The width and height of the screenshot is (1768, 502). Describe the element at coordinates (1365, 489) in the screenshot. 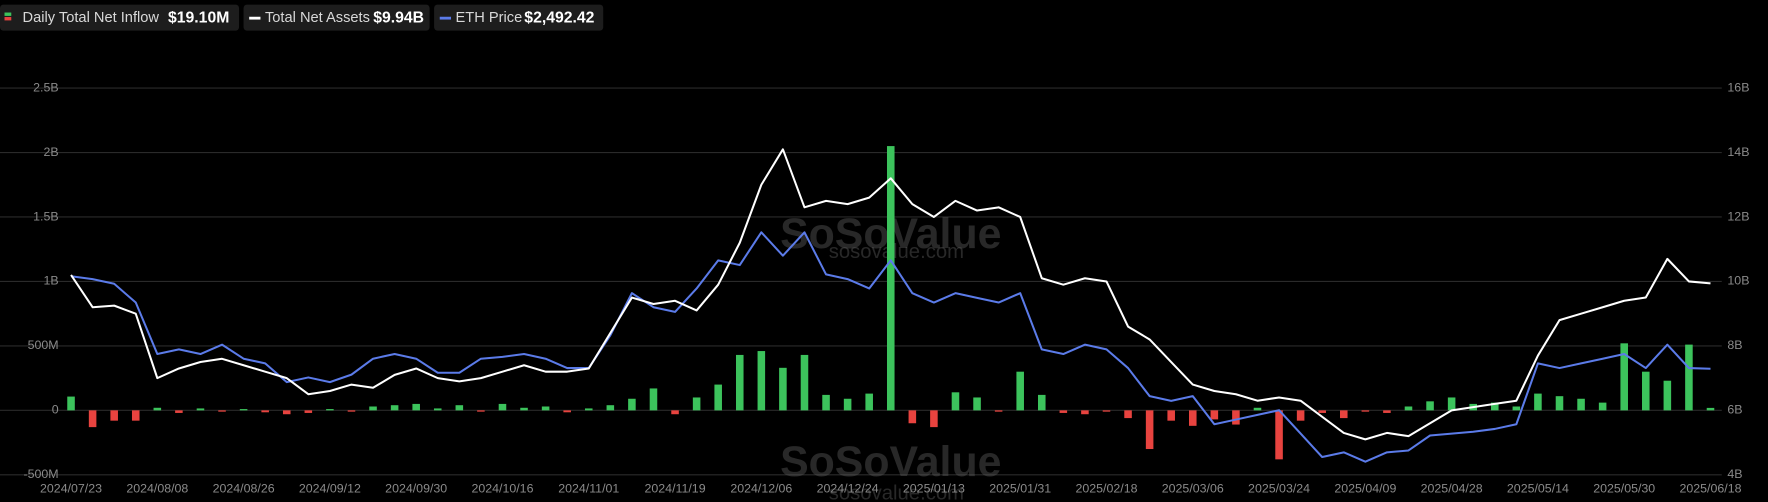

I see `x-tick-label: 2025/04/09` at that location.